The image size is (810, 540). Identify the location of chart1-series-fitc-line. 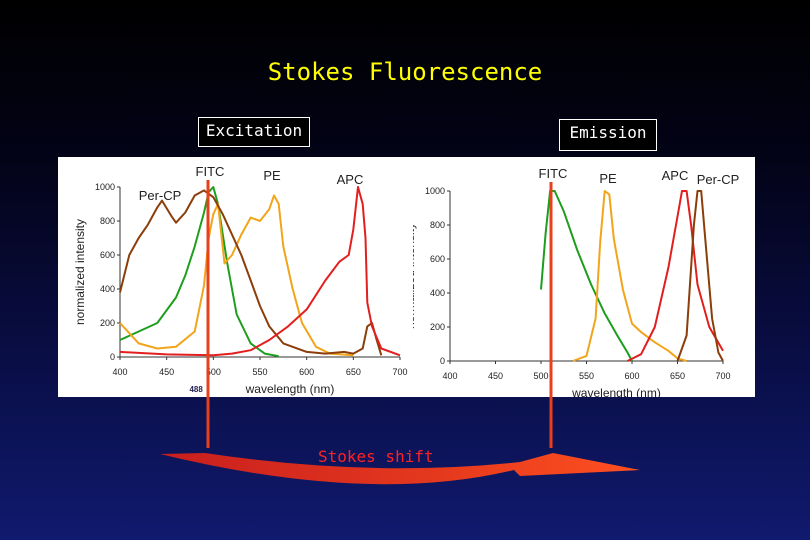
(199, 272).